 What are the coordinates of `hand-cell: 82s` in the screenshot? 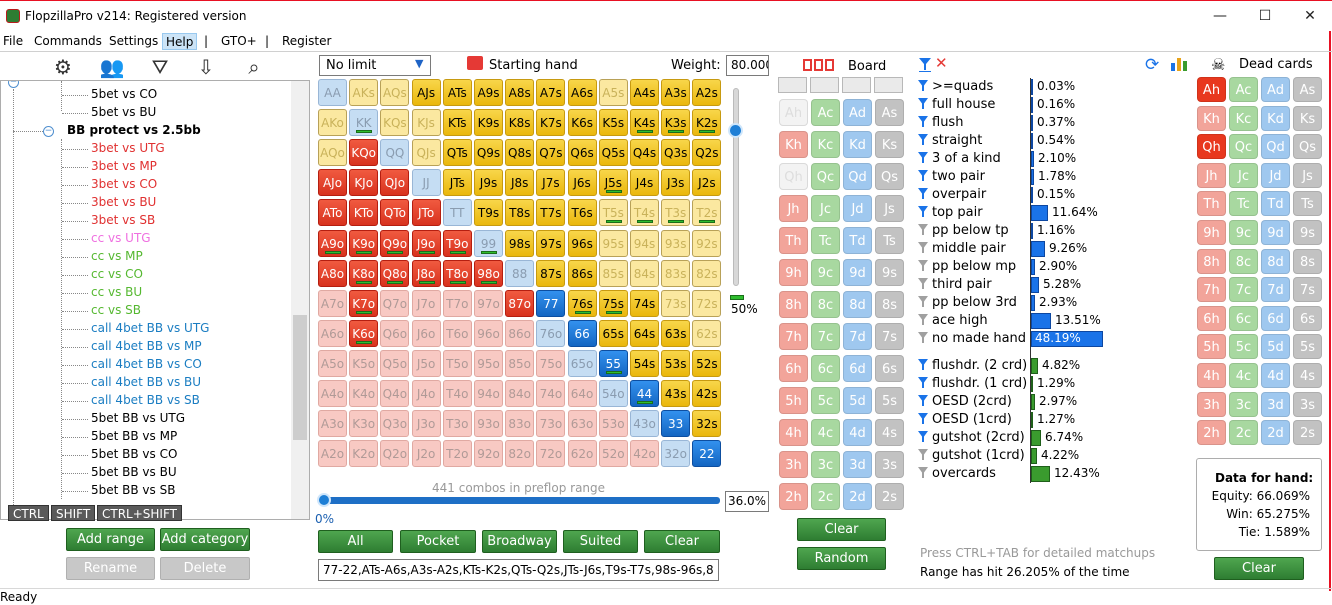 It's located at (707, 273).